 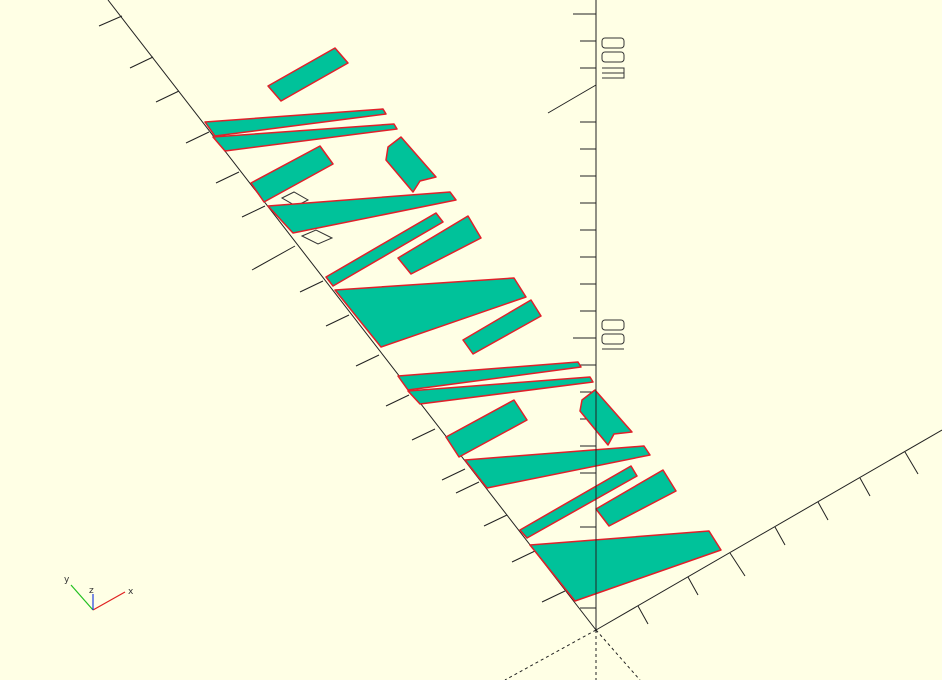 What do you see at coordinates (109, 601) in the screenshot?
I see `gizmo-x-axis` at bounding box center [109, 601].